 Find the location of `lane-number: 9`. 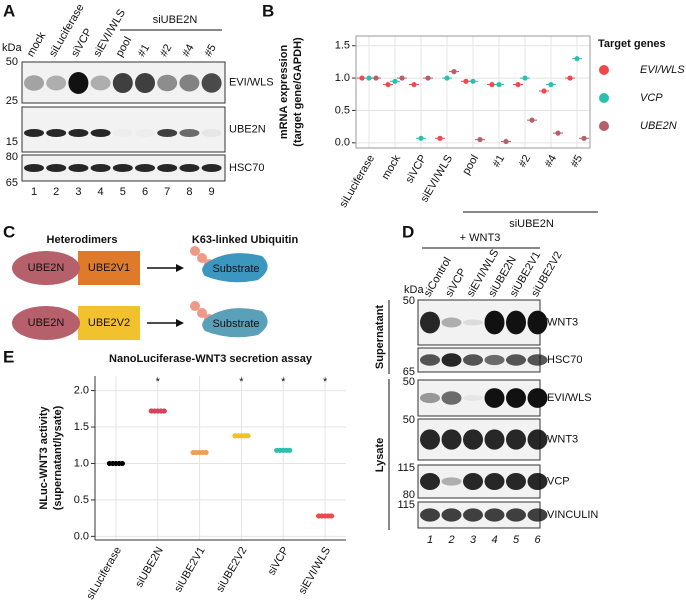

lane-number: 9 is located at coordinates (212, 192).